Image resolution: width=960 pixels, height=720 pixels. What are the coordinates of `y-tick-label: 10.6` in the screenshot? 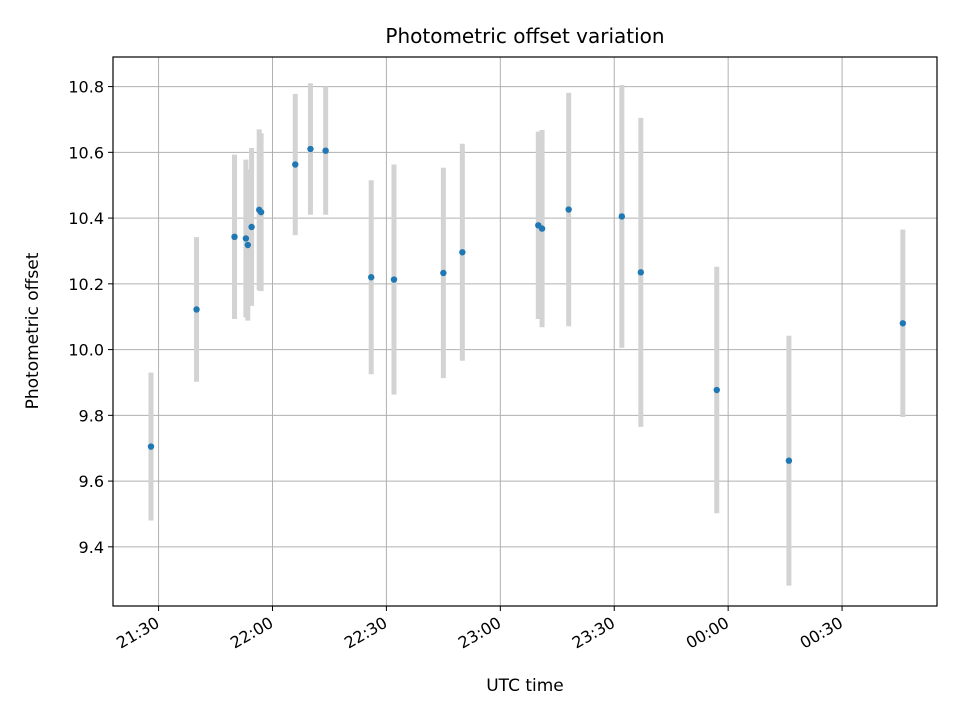 It's located at (86, 152).